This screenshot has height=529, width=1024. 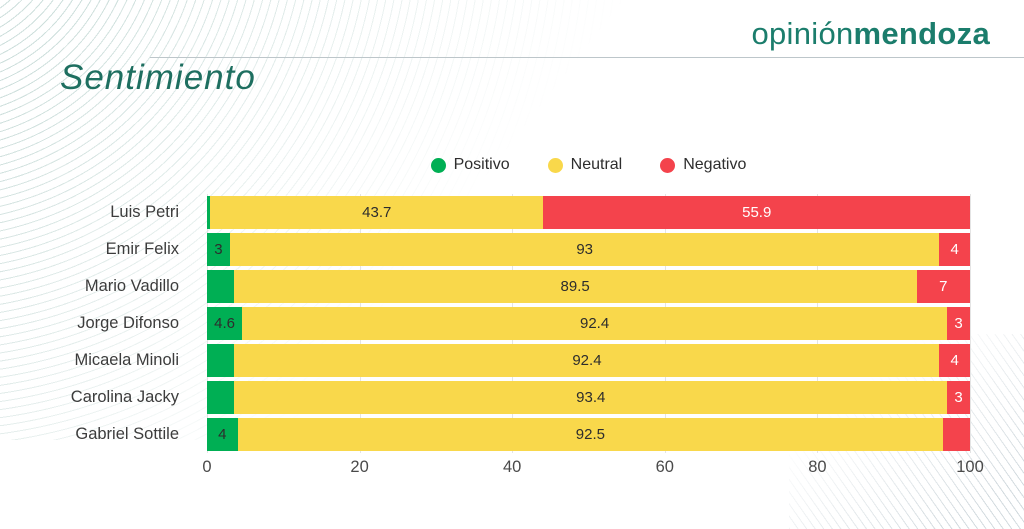 I want to click on category-label: Mario Vadillo, so click(x=131, y=286).